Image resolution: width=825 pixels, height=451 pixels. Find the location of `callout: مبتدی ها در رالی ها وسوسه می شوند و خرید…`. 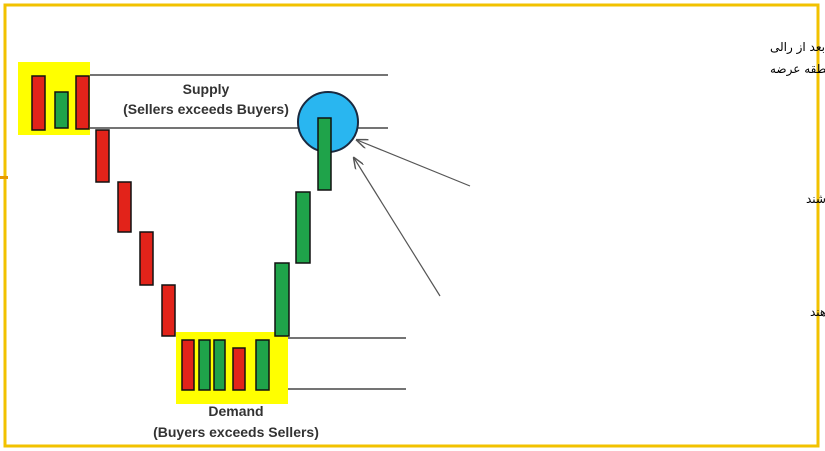

callout: مبتدی ها در رالی ها وسوسه می شوند و خرید… is located at coordinates (817, 312).